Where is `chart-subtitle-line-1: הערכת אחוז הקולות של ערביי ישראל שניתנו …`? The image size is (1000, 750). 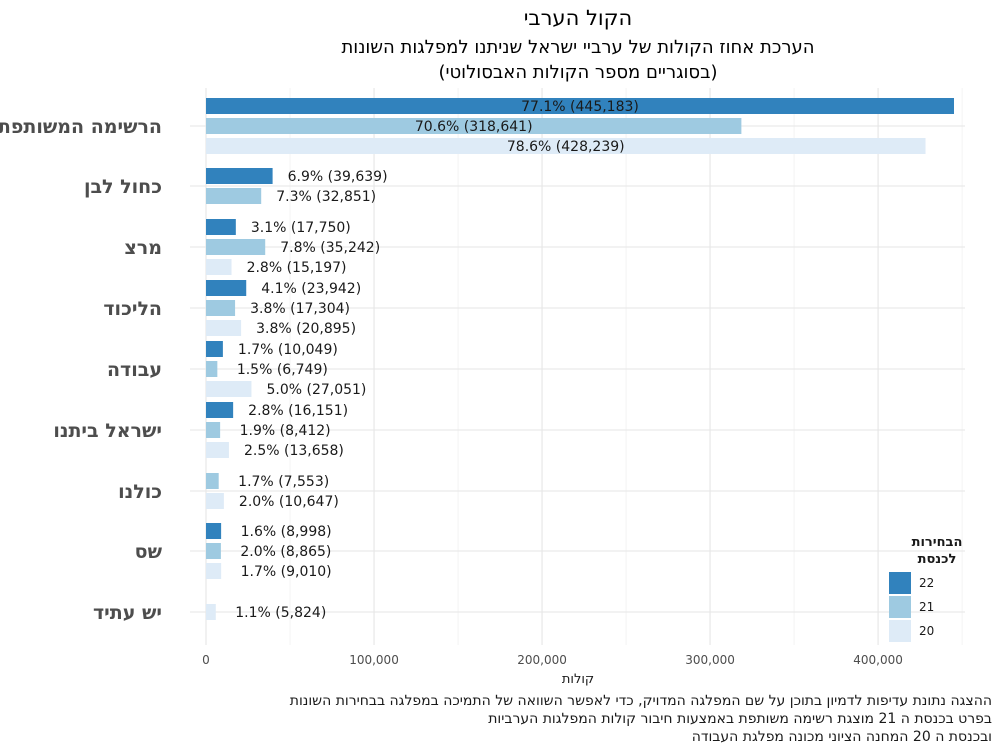 chart-subtitle-line-1: הערכת אחוז הקולות של ערביי ישראל שניתנו … is located at coordinates (577, 47).